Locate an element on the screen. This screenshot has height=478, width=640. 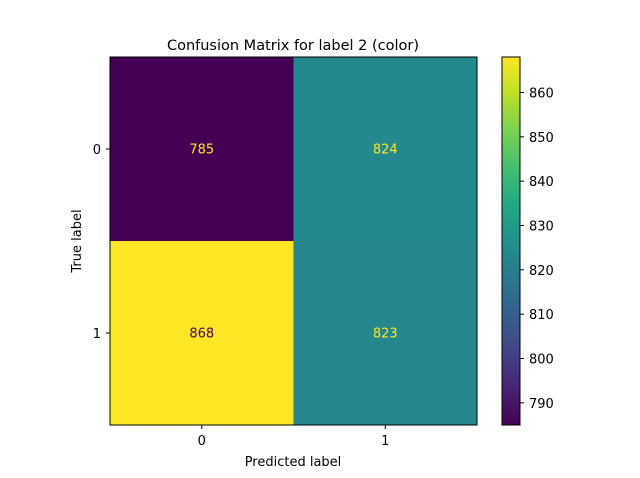
colorbar-tick-label: 820 is located at coordinates (541, 271).